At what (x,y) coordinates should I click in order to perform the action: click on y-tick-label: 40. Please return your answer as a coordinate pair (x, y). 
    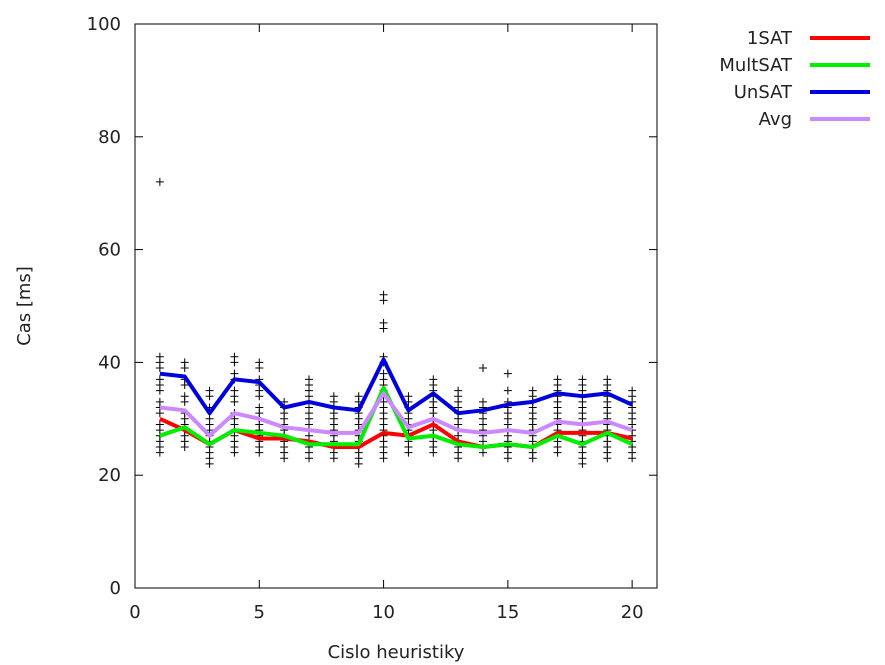
    Looking at the image, I should click on (109, 362).